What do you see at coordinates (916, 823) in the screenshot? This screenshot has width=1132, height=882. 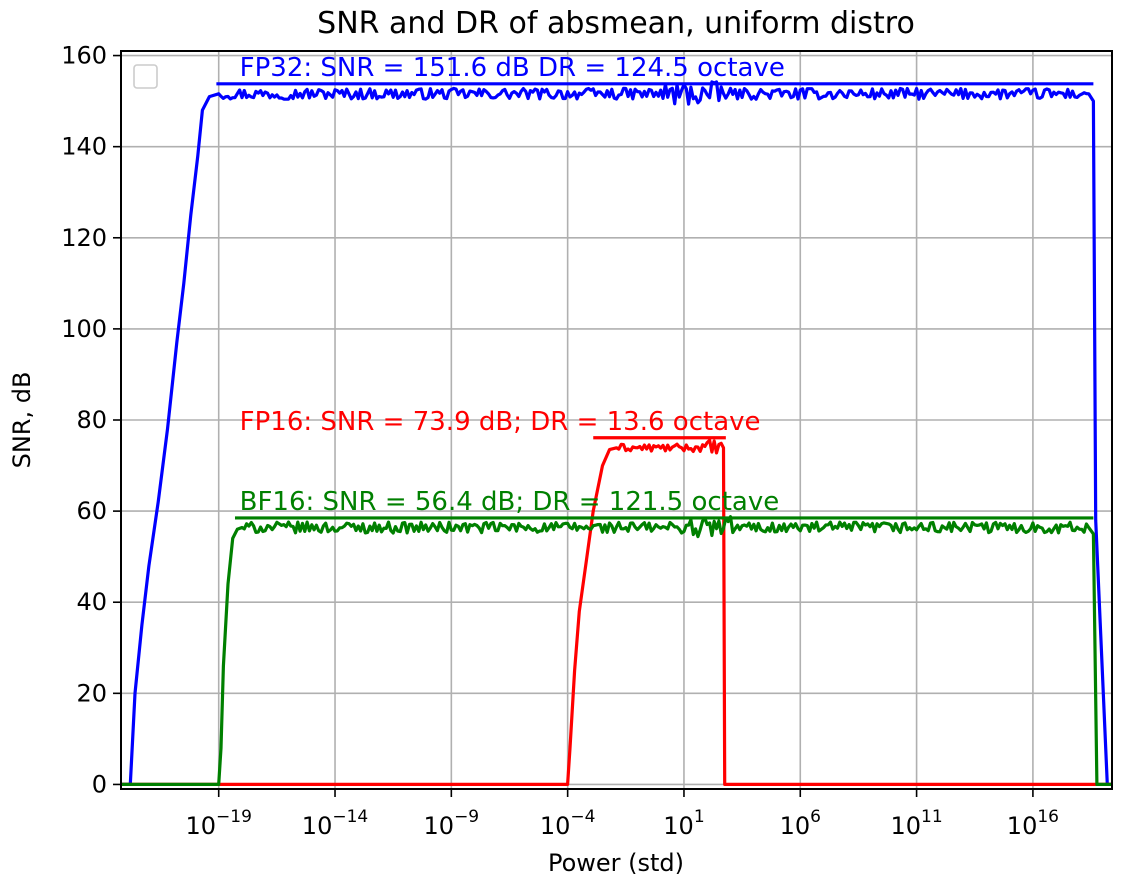 I see `x-tick-label: 10¹¹` at bounding box center [916, 823].